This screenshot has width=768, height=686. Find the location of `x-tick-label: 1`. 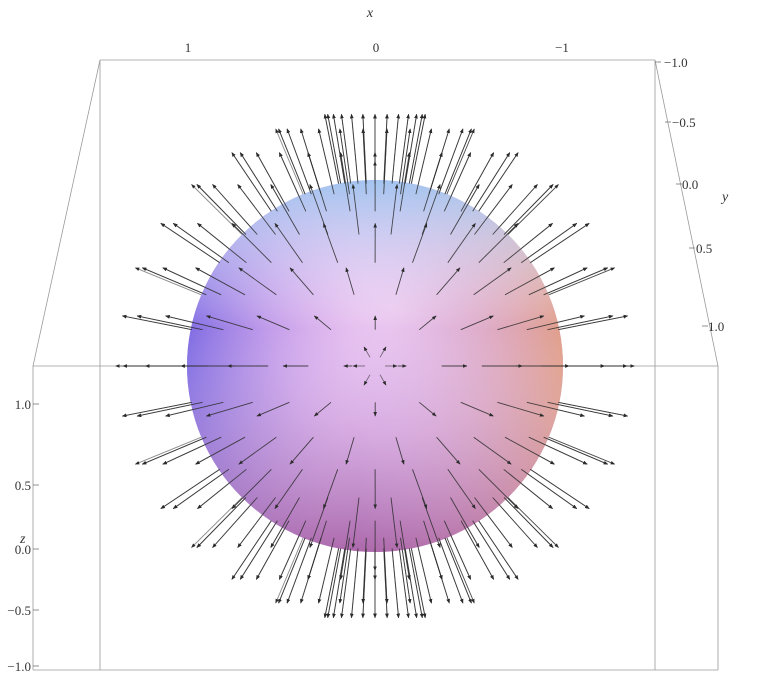

x-tick-label: 1 is located at coordinates (188, 47).